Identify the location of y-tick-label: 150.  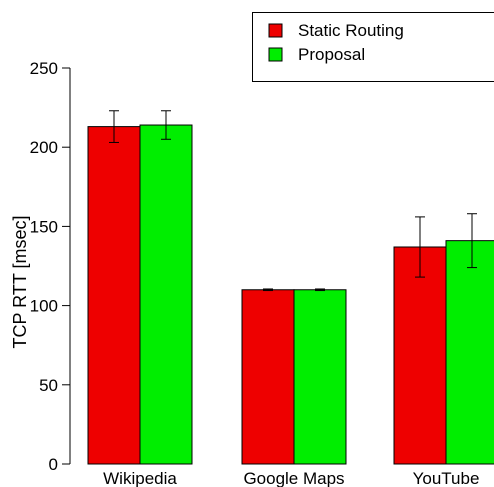
(44, 226).